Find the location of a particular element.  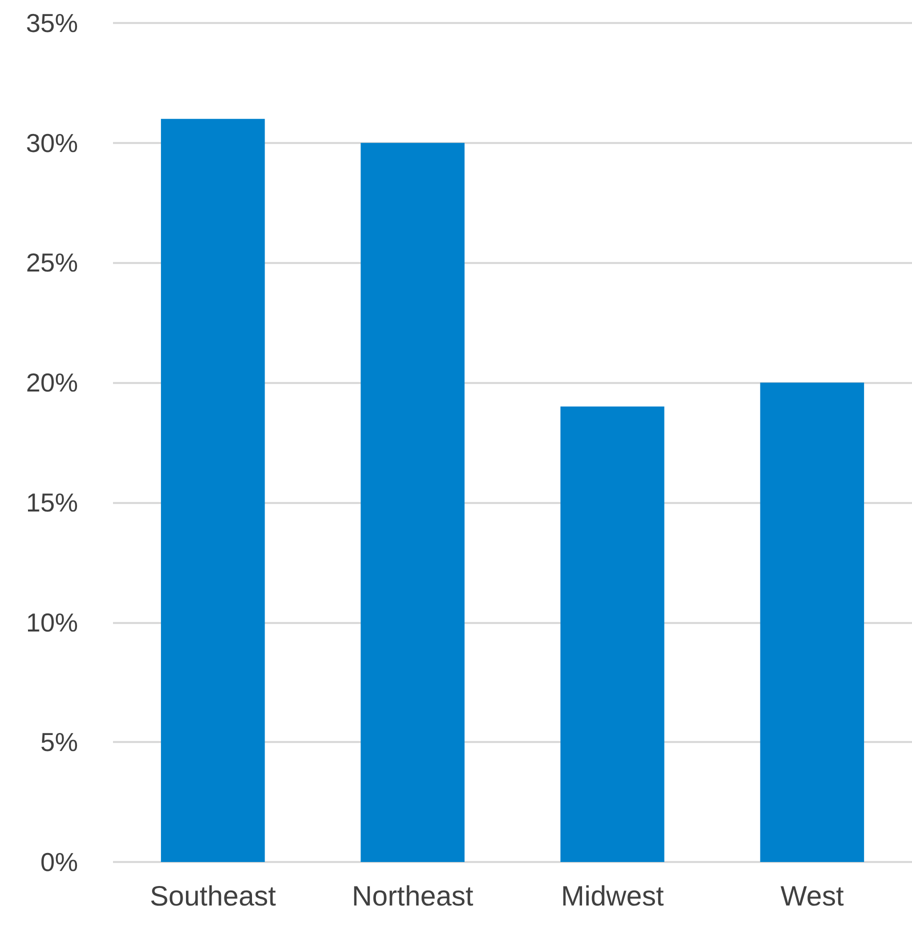

x-tick-label: Northeast is located at coordinates (413, 896).